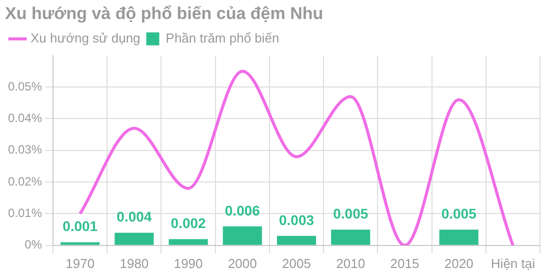 The image size is (550, 275). What do you see at coordinates (513, 263) in the screenshot?
I see `x-tick-label: Hiện tại` at bounding box center [513, 263].